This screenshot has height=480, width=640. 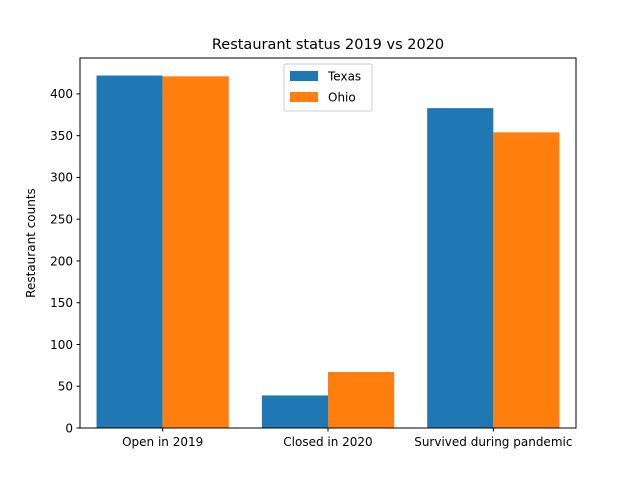 I want to click on y-axis: 0 50 100 150 200 250 300 350 400, so click(x=65, y=261).